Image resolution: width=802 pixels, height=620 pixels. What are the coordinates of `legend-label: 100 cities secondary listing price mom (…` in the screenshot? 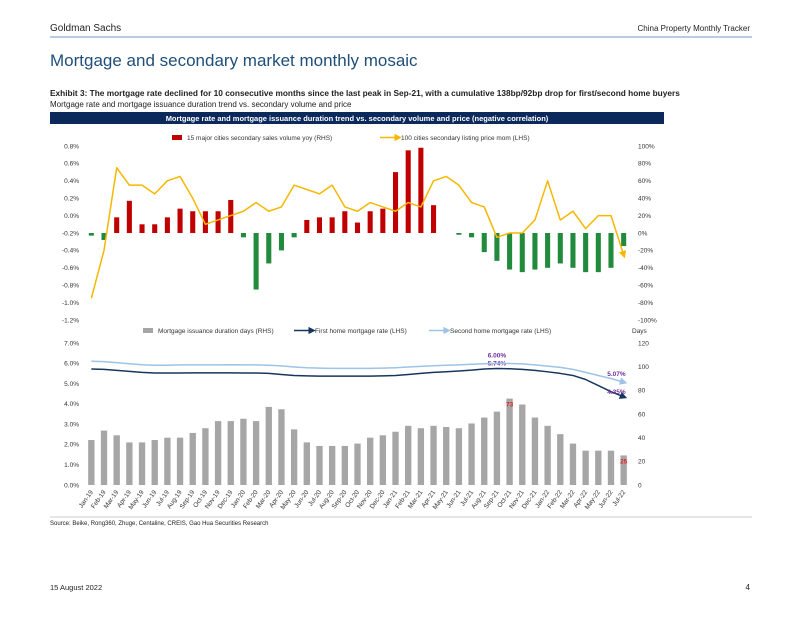 It's located at (465, 138).